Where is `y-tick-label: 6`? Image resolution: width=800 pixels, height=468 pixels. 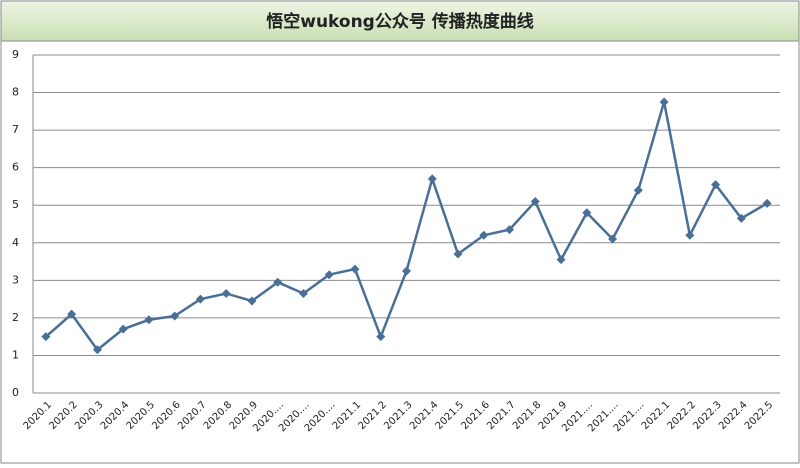 y-tick-label: 6 is located at coordinates (15, 167).